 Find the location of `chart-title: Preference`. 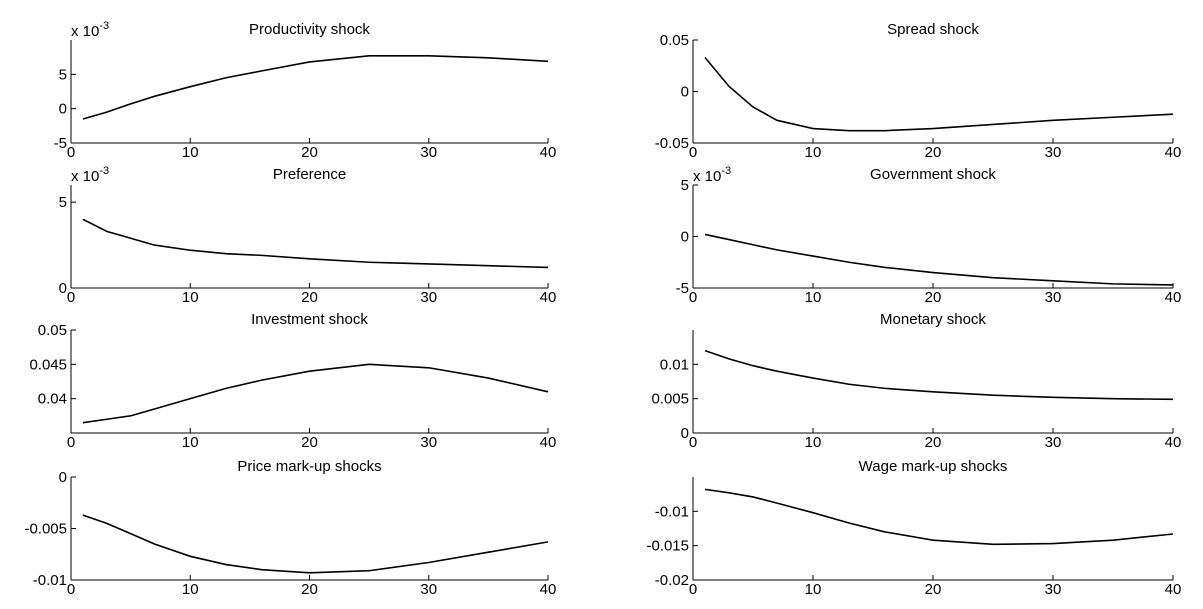

chart-title: Preference is located at coordinates (309, 174).